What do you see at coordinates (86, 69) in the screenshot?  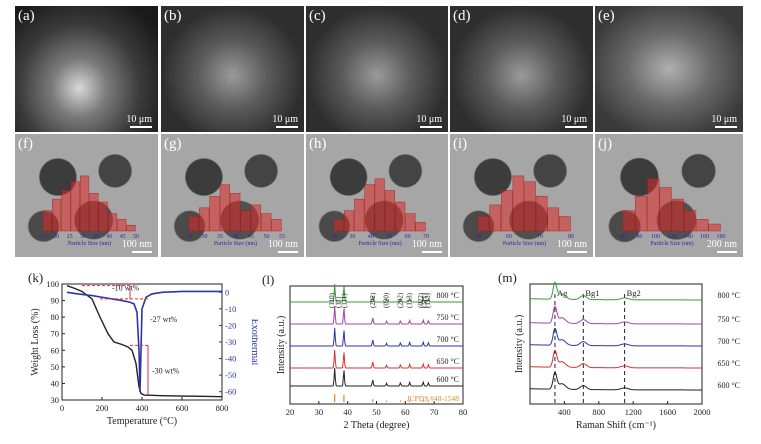 I see `sem-image-panel: (a) 10 μm` at bounding box center [86, 69].